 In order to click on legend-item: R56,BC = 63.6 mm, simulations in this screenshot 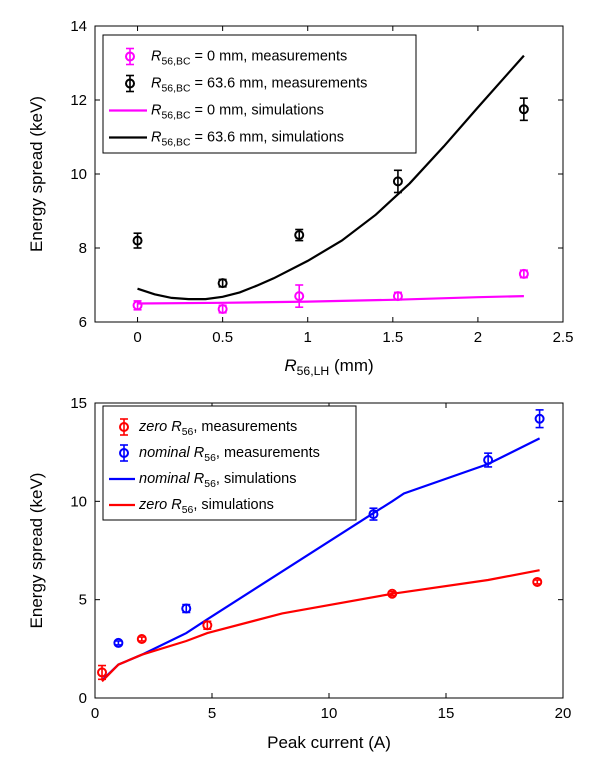, I will do `click(226, 139)`.